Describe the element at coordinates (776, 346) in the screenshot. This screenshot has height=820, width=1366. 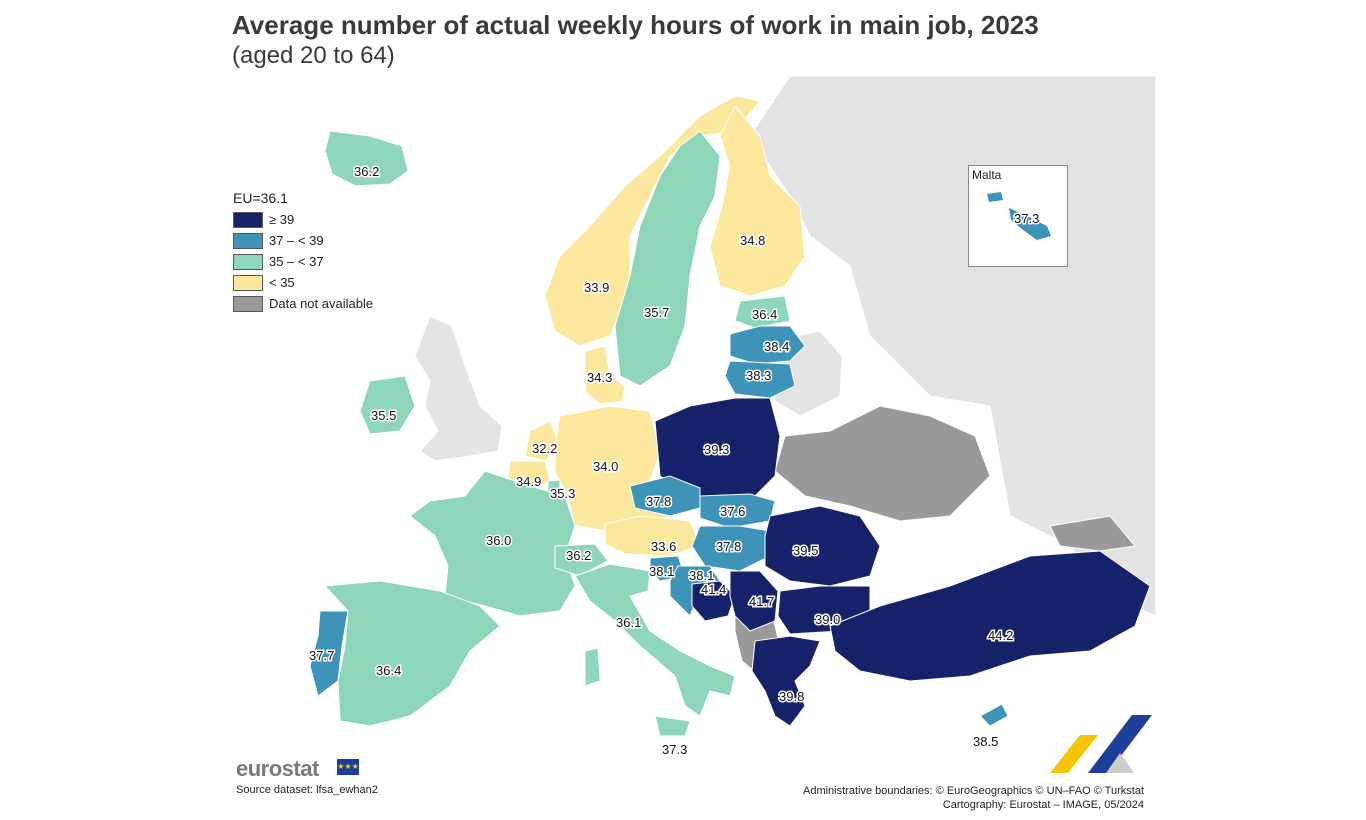
I see `label-latvia: 38.4` at that location.